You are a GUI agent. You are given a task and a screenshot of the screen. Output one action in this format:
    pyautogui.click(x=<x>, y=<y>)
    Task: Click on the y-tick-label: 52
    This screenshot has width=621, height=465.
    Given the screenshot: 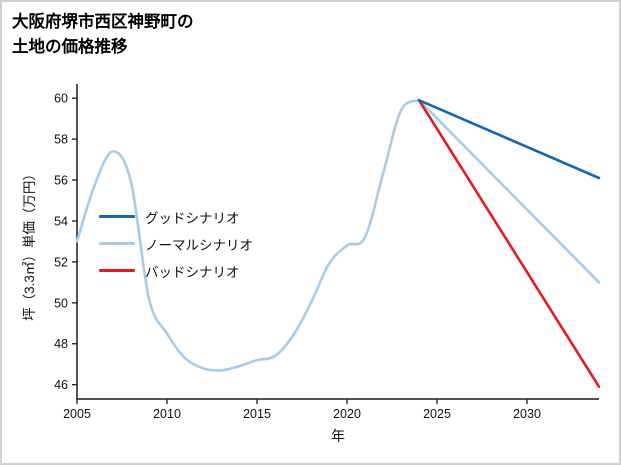 What is the action you would take?
    pyautogui.click(x=61, y=262)
    